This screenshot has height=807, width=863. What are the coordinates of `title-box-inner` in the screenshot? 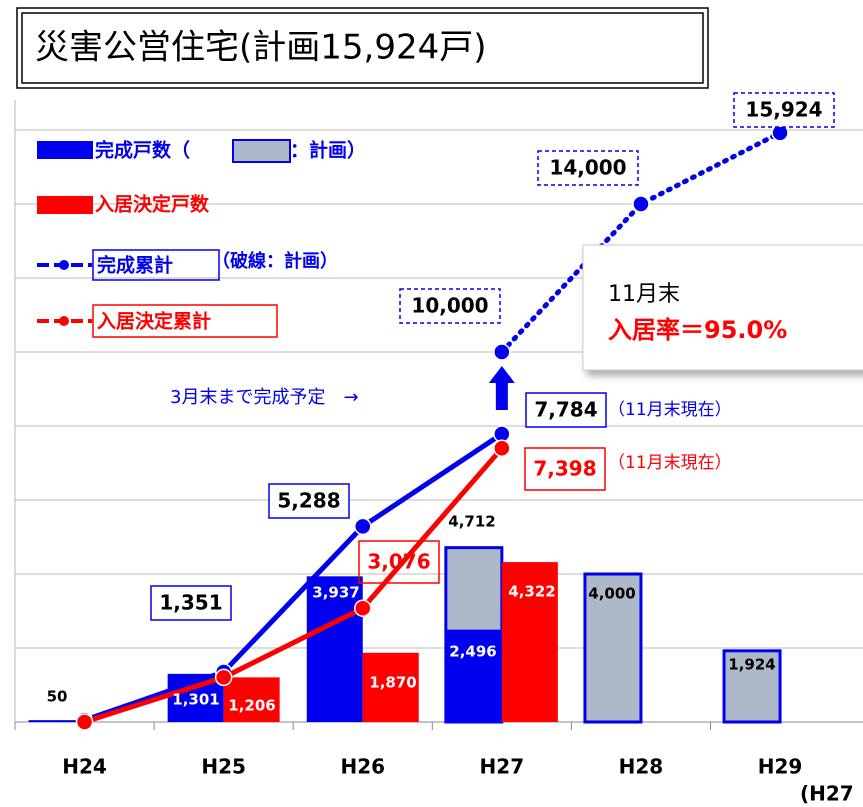 It's located at (362, 48).